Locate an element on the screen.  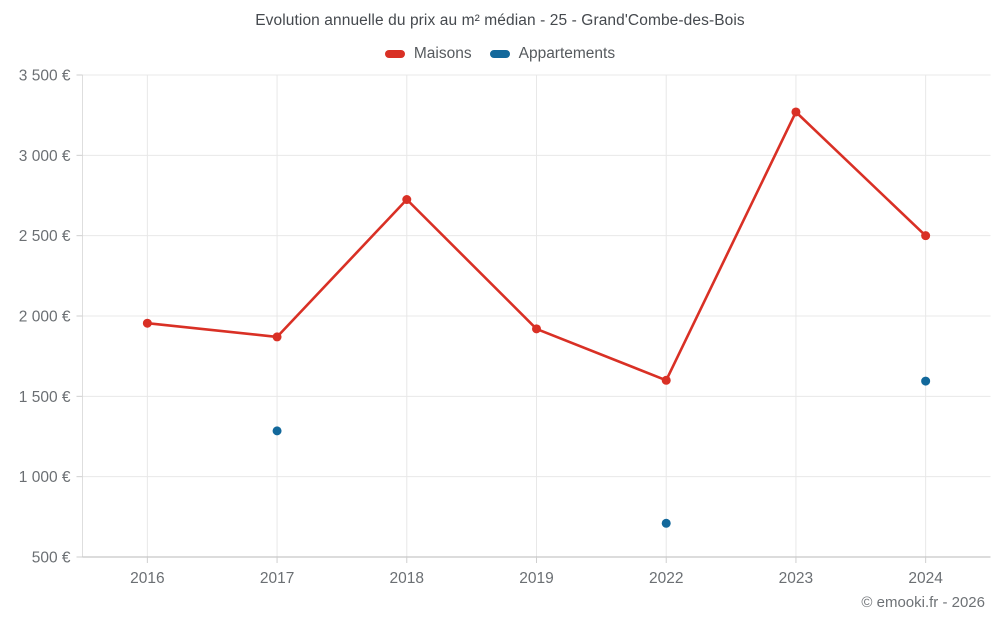
appartements-point-2017 is located at coordinates (277, 431).